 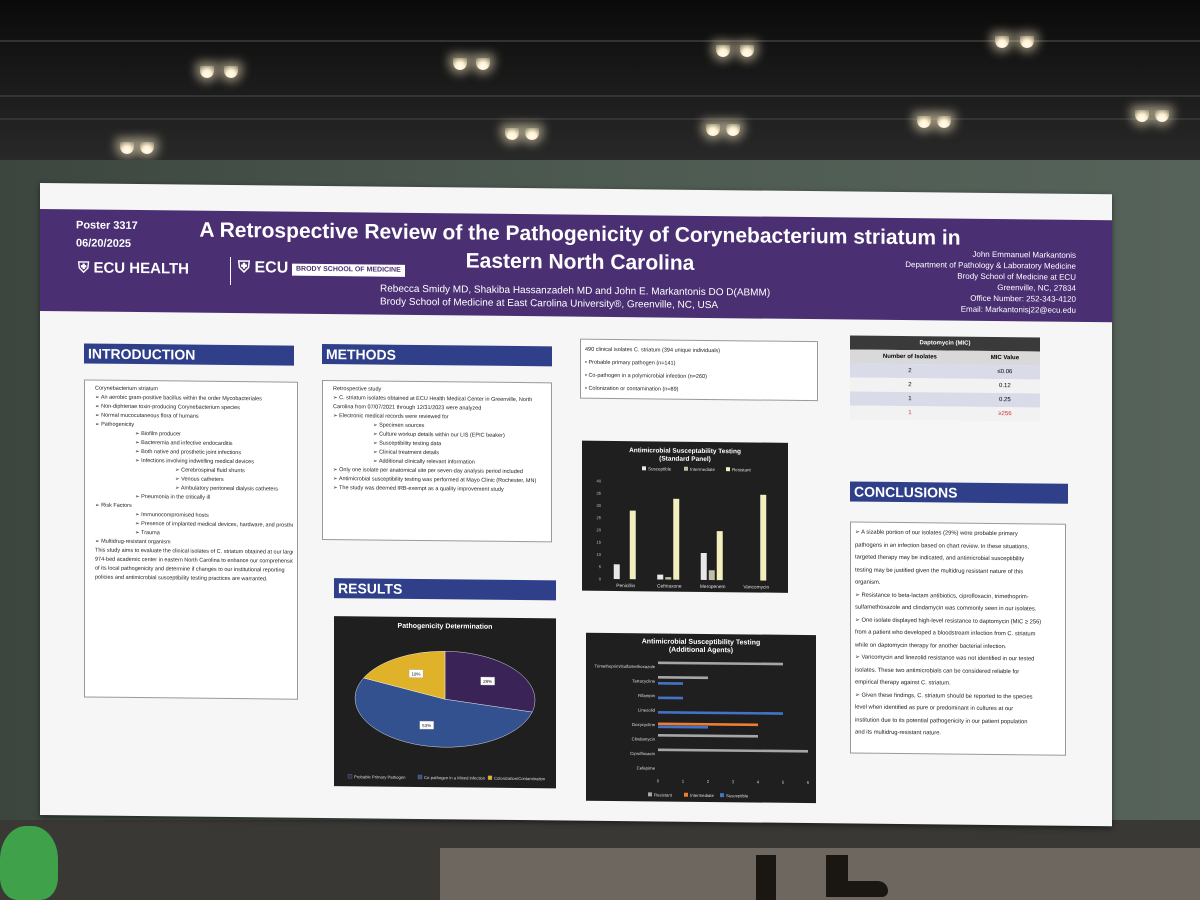 What do you see at coordinates (737, 795) in the screenshot?
I see `legend-label: Susceptible` at bounding box center [737, 795].